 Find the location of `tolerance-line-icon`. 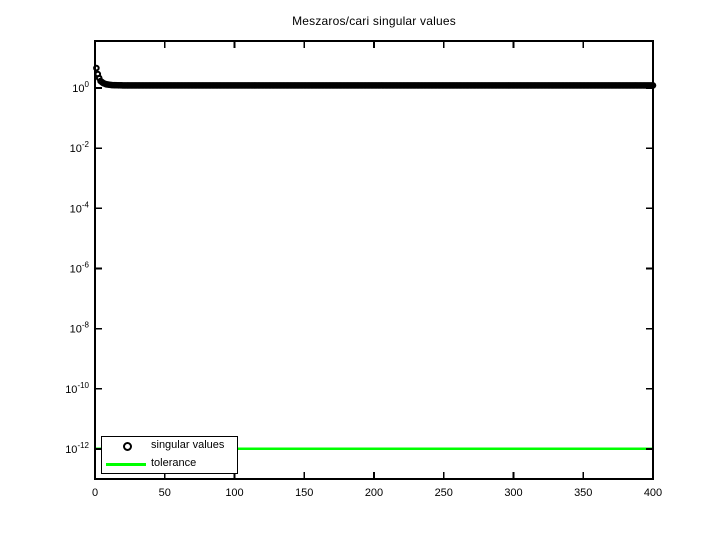

tolerance-line-icon is located at coordinates (126, 464).